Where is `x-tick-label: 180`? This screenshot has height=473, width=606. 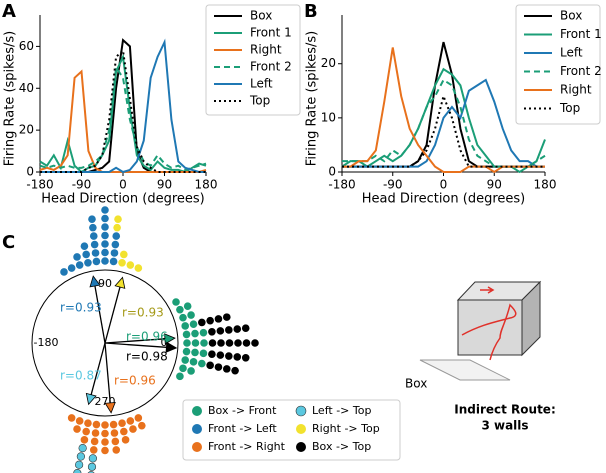 x-tick-label: 180 is located at coordinates (545, 185).